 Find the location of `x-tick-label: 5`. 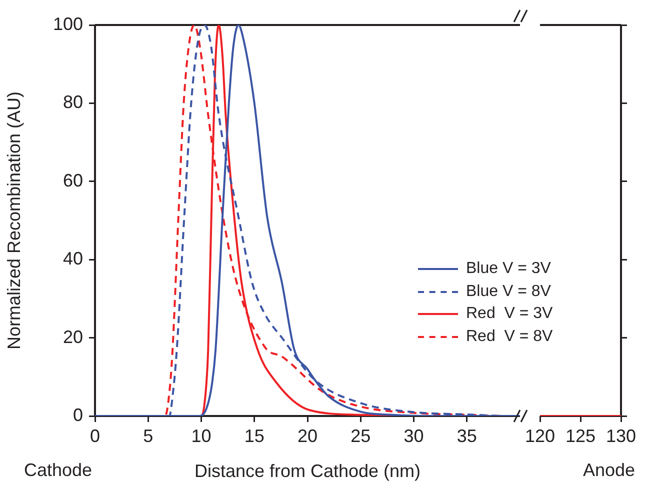

x-tick-label: 5 is located at coordinates (148, 436).